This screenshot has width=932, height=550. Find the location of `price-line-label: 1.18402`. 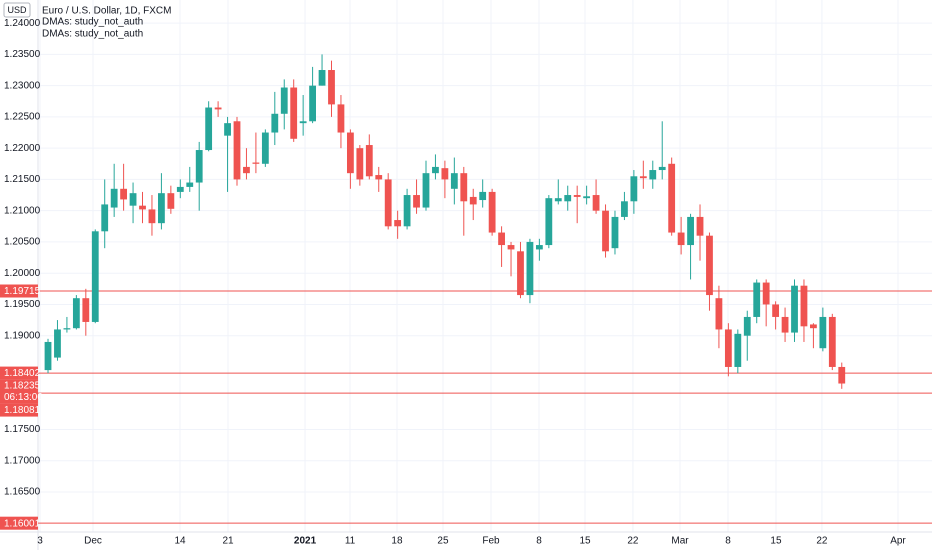

price-line-label: 1.18402 is located at coordinates (22, 373).